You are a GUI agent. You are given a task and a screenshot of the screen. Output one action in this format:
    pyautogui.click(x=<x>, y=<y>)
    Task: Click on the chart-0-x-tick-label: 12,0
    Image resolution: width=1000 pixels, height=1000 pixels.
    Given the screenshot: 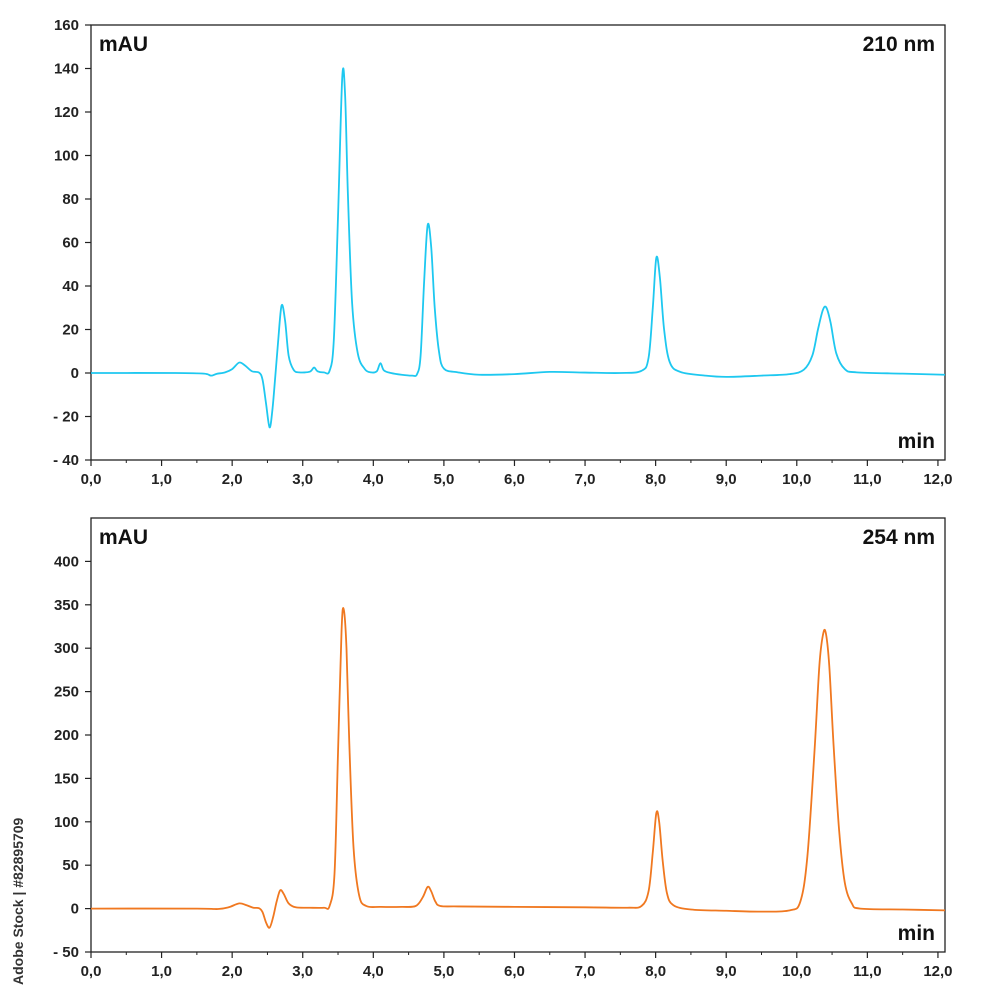 What is the action you would take?
    pyautogui.click(x=937, y=479)
    